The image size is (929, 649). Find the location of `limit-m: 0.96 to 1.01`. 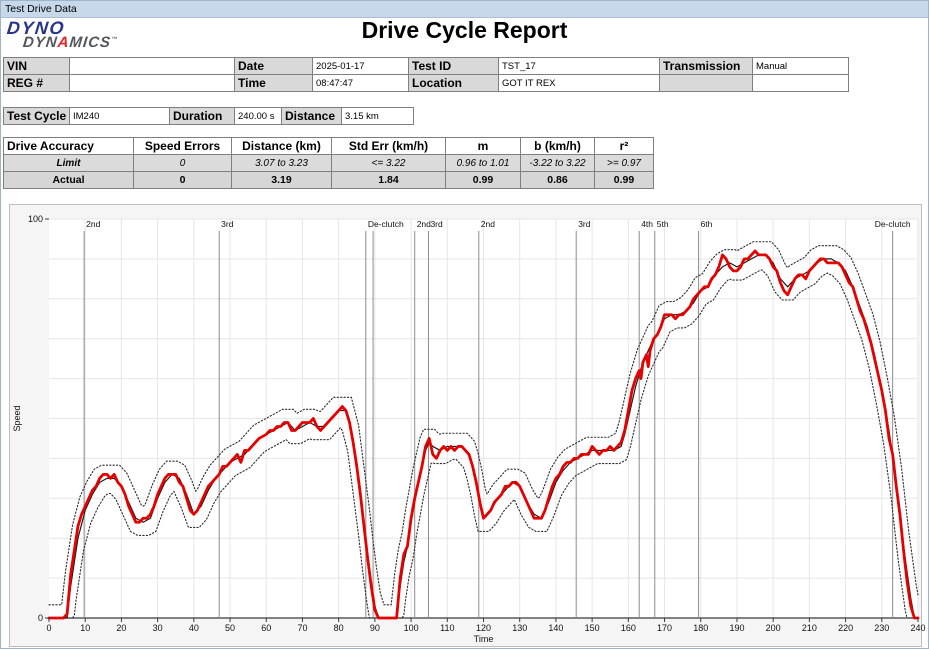

limit-m: 0.96 to 1.01 is located at coordinates (483, 163).